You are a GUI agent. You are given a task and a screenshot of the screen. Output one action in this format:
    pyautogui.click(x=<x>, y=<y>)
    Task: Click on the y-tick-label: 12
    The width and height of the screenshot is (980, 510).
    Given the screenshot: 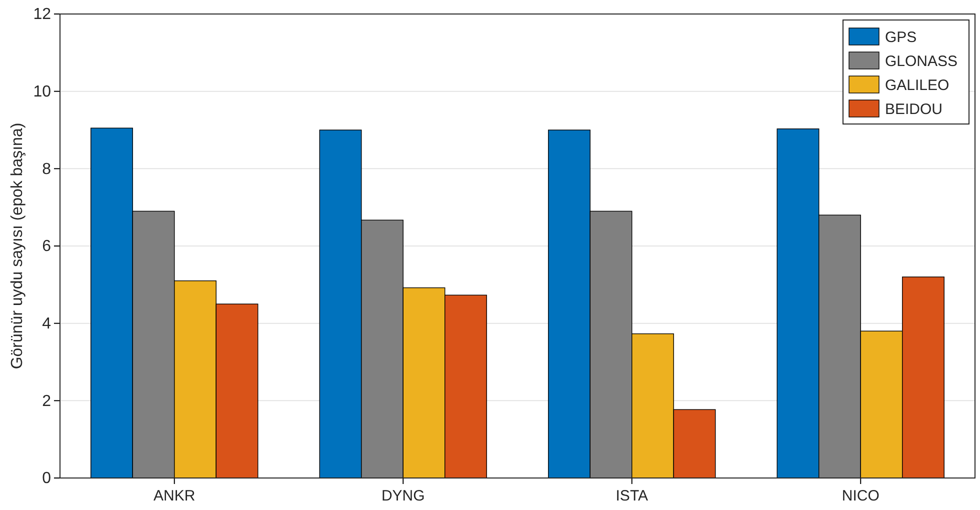 What is the action you would take?
    pyautogui.click(x=42, y=15)
    